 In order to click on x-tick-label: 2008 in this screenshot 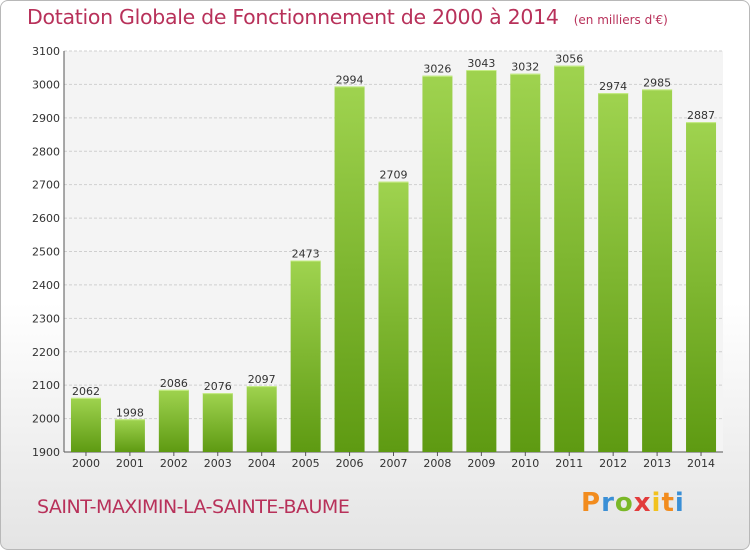, I will do `click(437, 463)`.